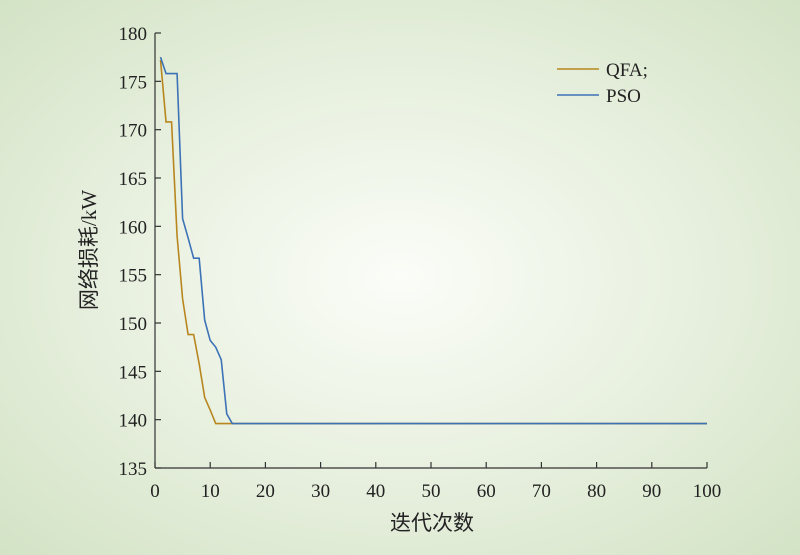  Describe the element at coordinates (133, 227) in the screenshot. I see `y-tick-label: 160` at that location.